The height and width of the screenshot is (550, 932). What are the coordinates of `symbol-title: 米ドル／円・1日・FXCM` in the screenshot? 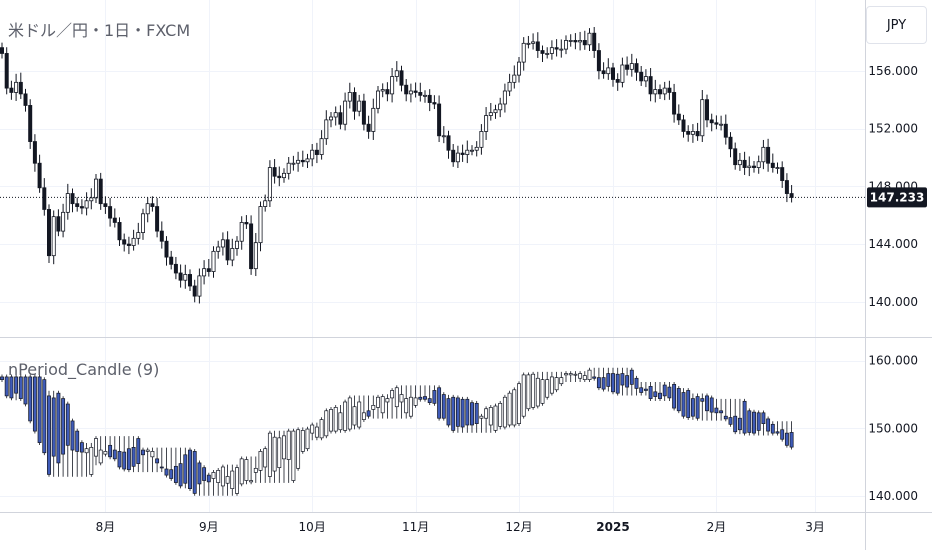 It's located at (99, 30).